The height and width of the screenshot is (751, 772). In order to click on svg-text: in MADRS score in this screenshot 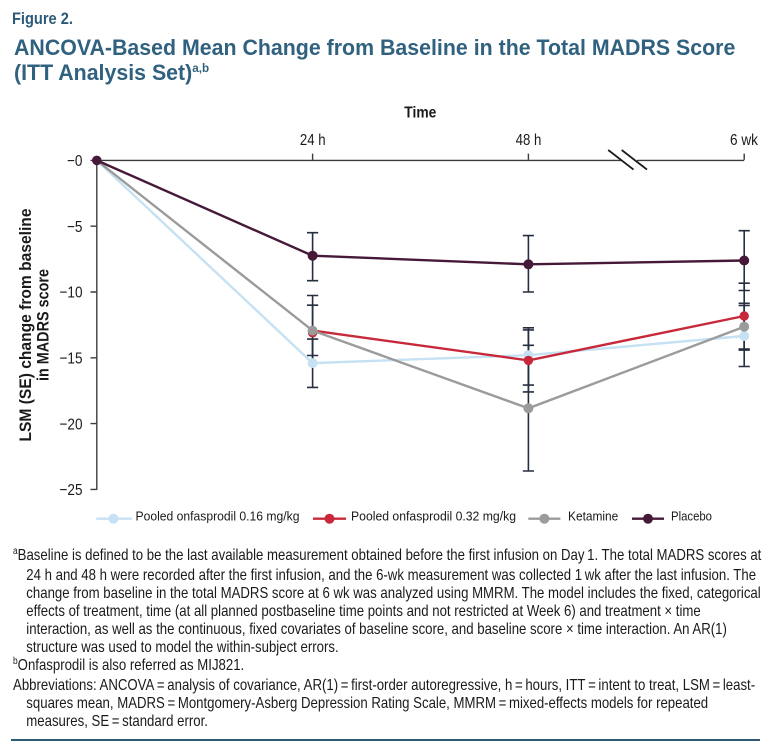, I will do `click(43, 325)`.